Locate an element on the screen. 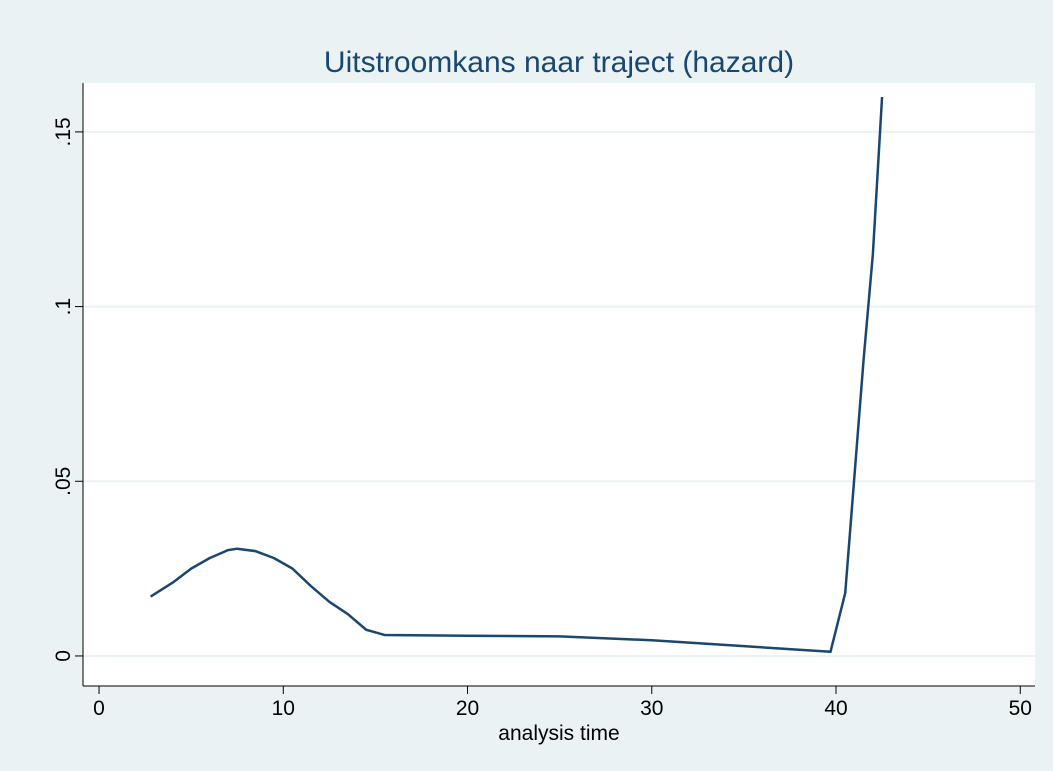 The width and height of the screenshot is (1053, 771). x-tick-label: 10 is located at coordinates (283, 708).